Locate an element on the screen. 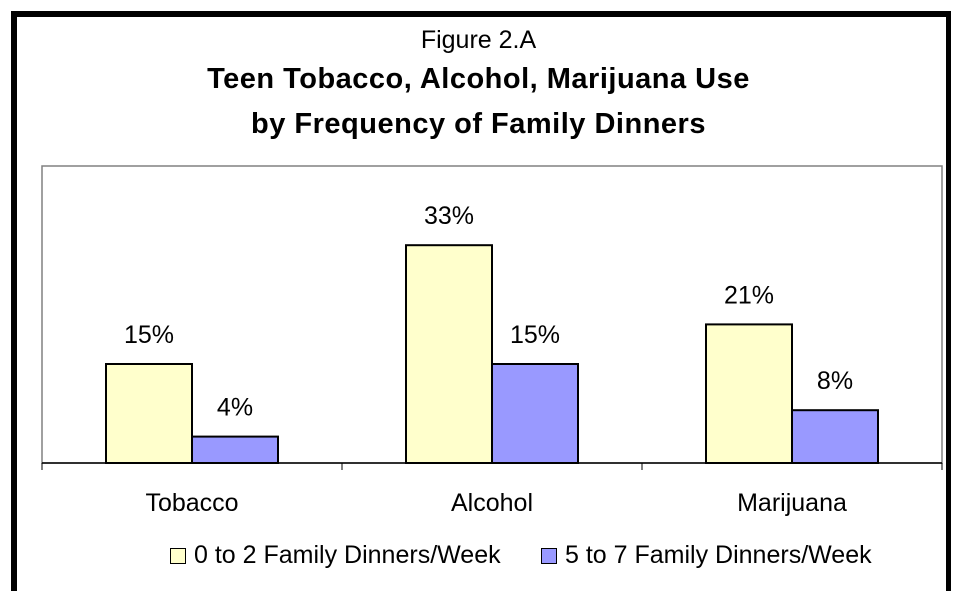  chart-title-line-2: by Frequency of Family Dinners is located at coordinates (478, 124).